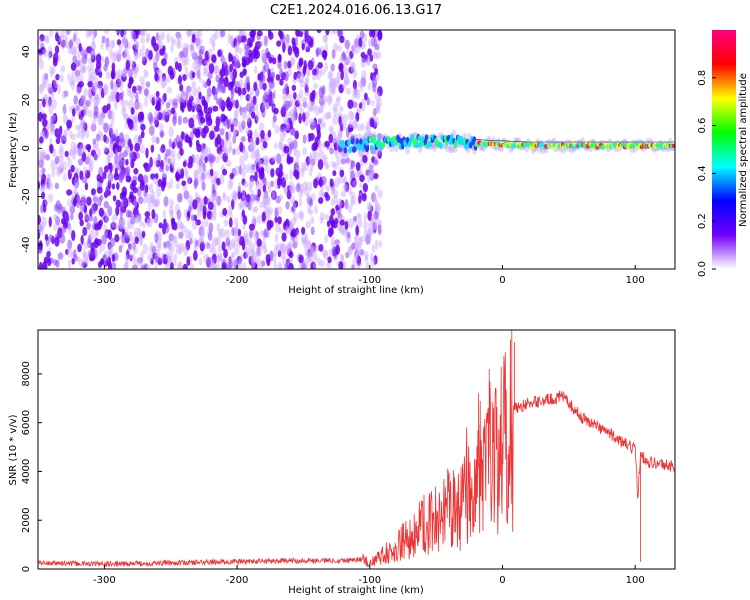 Image resolution: width=750 pixels, height=600 pixels. Describe the element at coordinates (356, 290) in the screenshot. I see `spectrogram-x-label: Height of straight line (km)` at that location.